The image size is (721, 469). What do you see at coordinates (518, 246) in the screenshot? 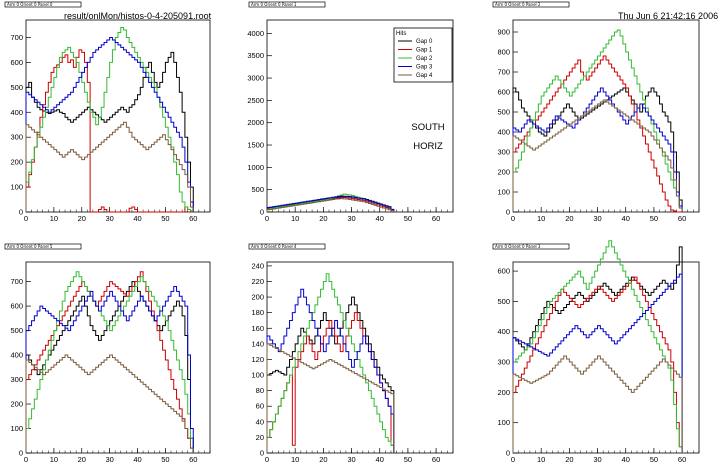
I see `panel-title: Arm 0 Orient 0 Panel 3` at bounding box center [518, 246].